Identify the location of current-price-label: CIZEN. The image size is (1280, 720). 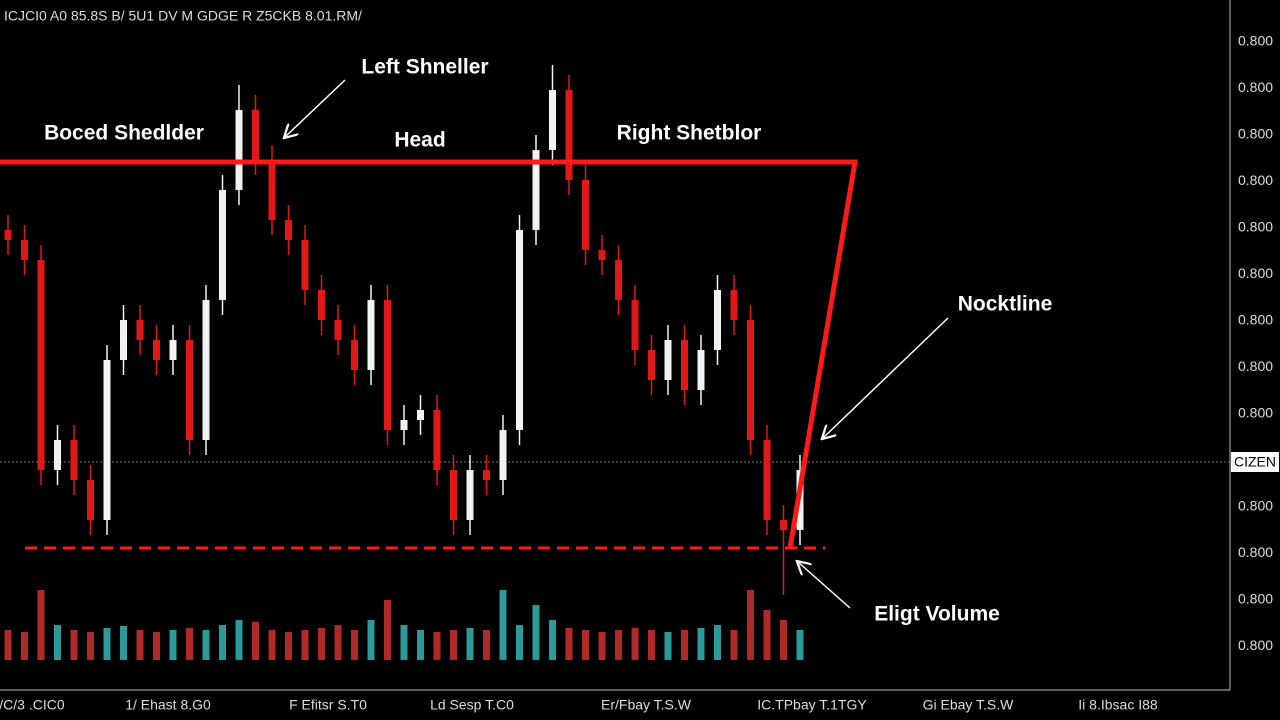
(1255, 462).